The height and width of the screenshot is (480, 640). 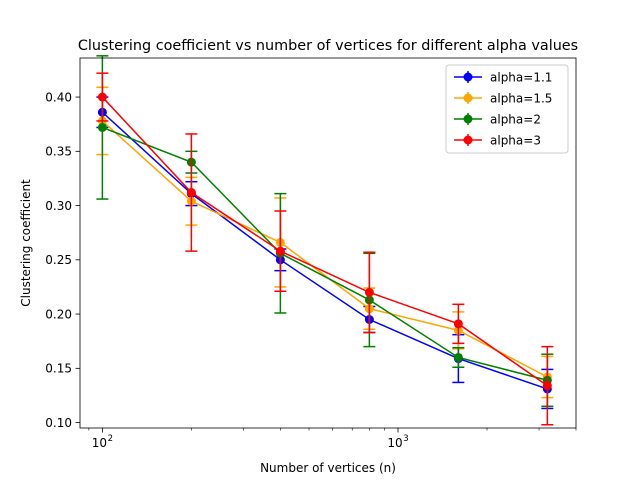 I want to click on y-tick-label: 0.10, so click(x=58, y=423).